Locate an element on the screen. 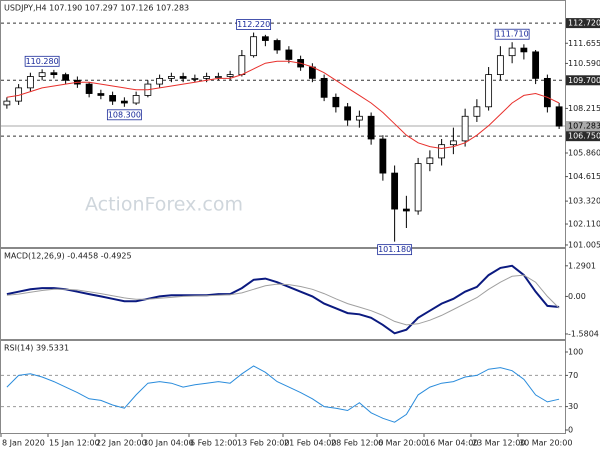  x-tick-label: 28 Feb 12:00 is located at coordinates (357, 443).